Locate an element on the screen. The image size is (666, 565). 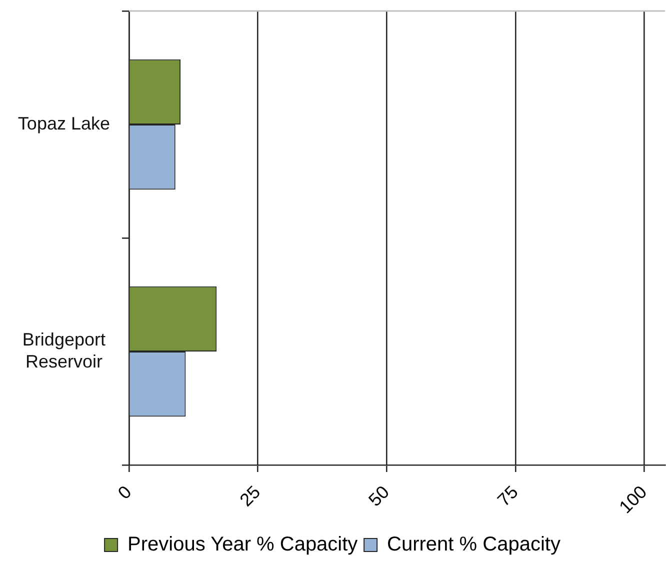
x-tick-label: 100 is located at coordinates (633, 500).